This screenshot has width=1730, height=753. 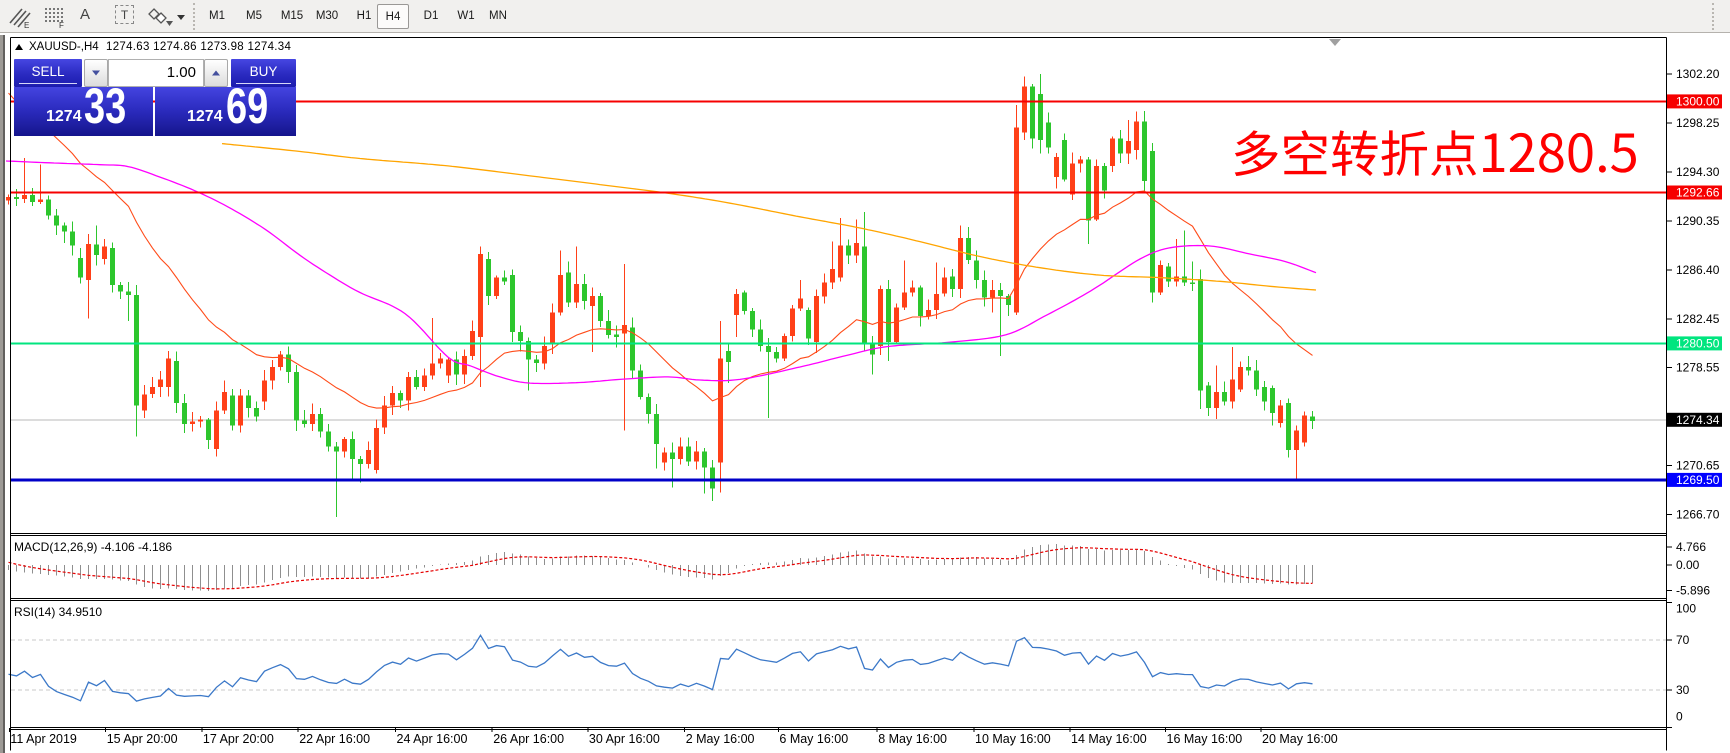 I want to click on svg-text: 1286.40, so click(x=1698, y=270).